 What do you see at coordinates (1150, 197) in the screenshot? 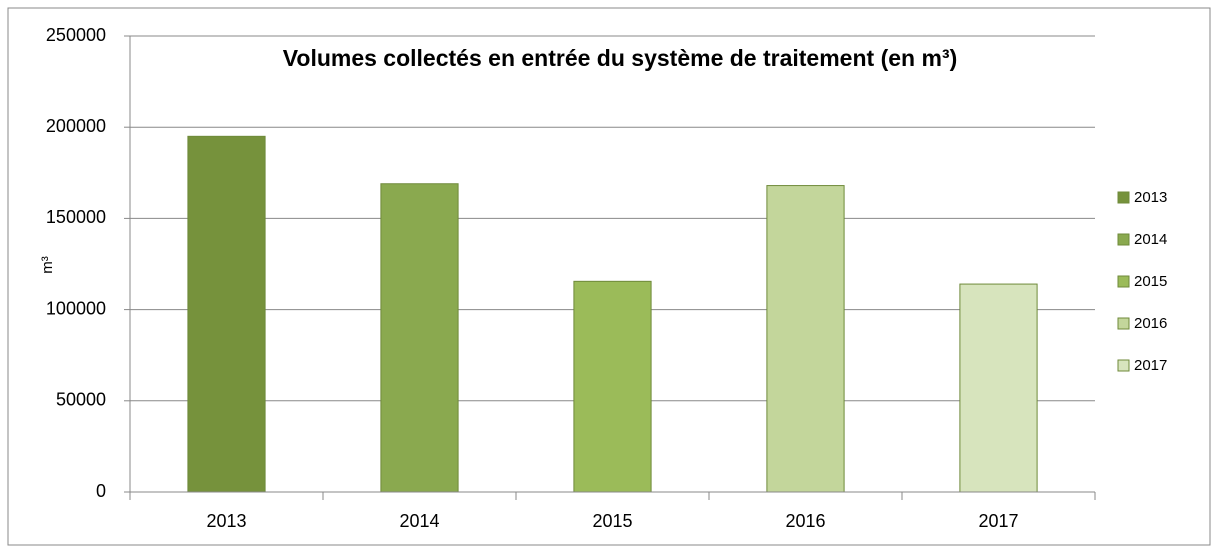
I see `legend-label: 2013` at bounding box center [1150, 197].